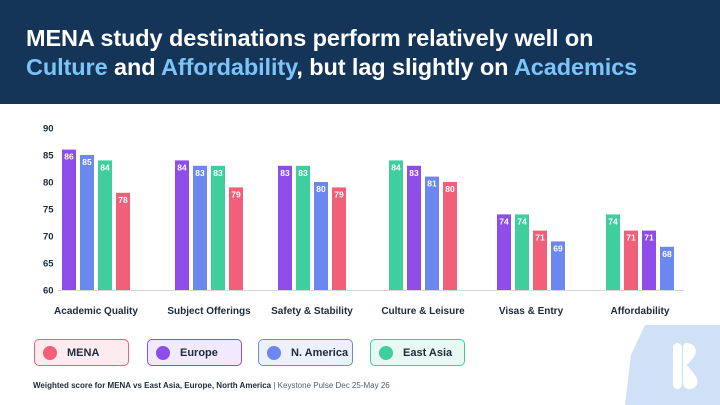 The width and height of the screenshot is (720, 405). I want to click on bar-academic-quality-east-asia, so click(105, 225).